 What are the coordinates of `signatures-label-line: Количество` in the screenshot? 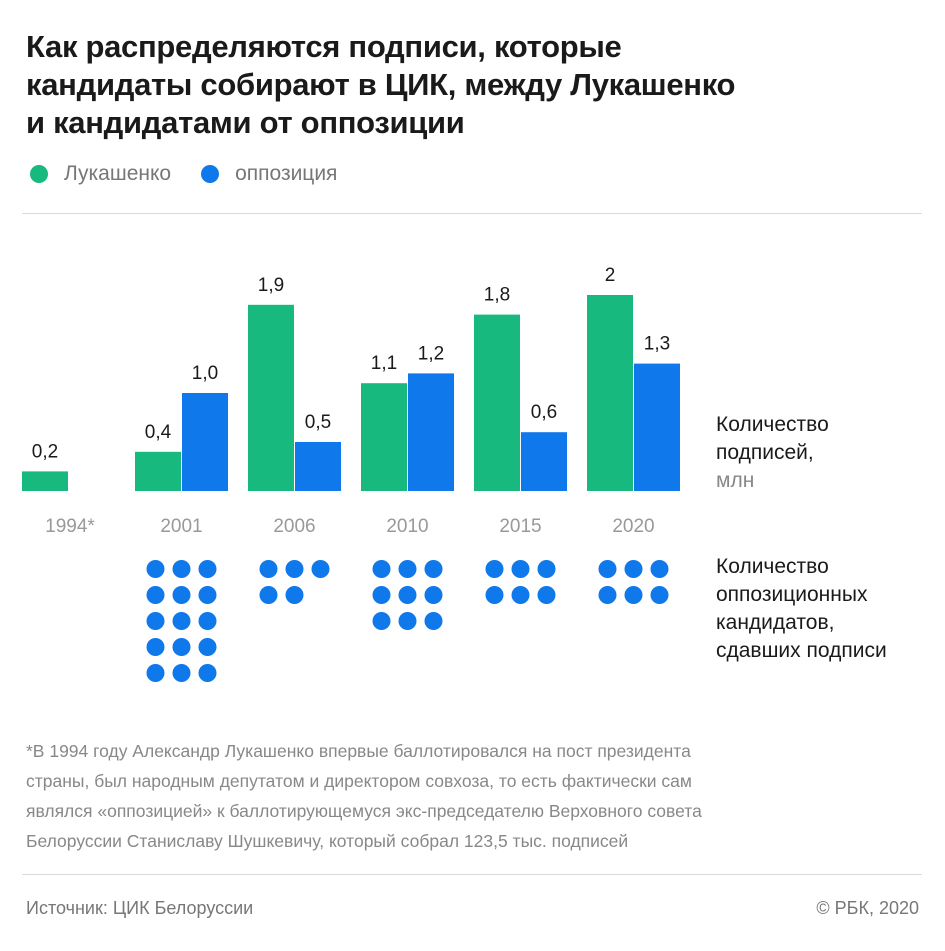 It's located at (772, 424).